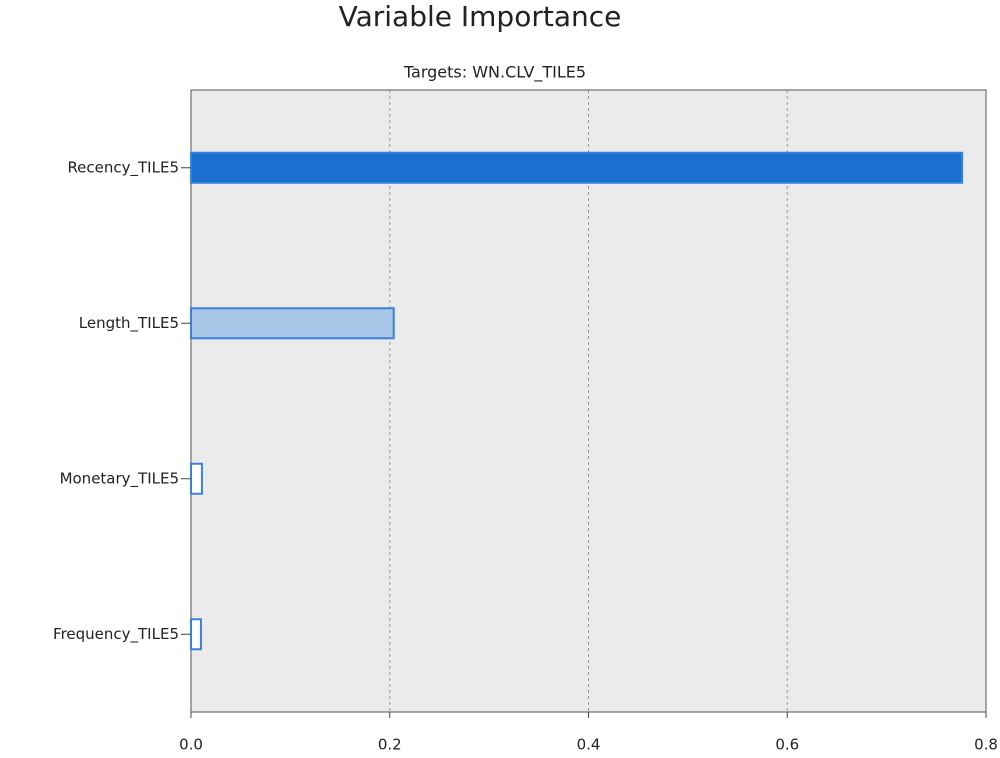 The width and height of the screenshot is (1000, 758). I want to click on y-tick-label: Frequency_TILE5, so click(116, 634).